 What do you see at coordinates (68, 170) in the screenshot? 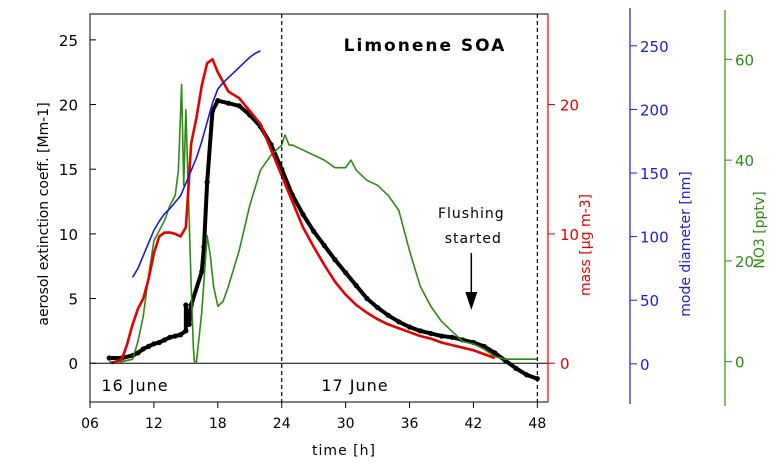
I see `y-left-tick-label: 15` at bounding box center [68, 170].